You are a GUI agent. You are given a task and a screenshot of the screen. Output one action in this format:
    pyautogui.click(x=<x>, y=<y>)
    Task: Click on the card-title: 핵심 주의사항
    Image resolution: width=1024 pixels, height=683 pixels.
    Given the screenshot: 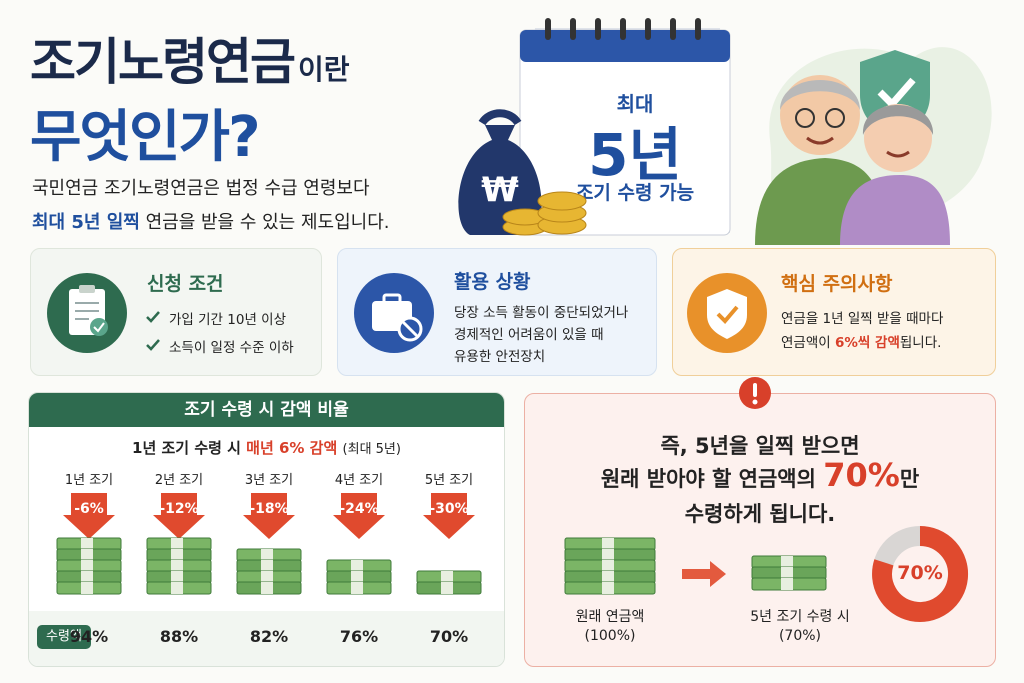 What is the action you would take?
    pyautogui.click(x=837, y=284)
    